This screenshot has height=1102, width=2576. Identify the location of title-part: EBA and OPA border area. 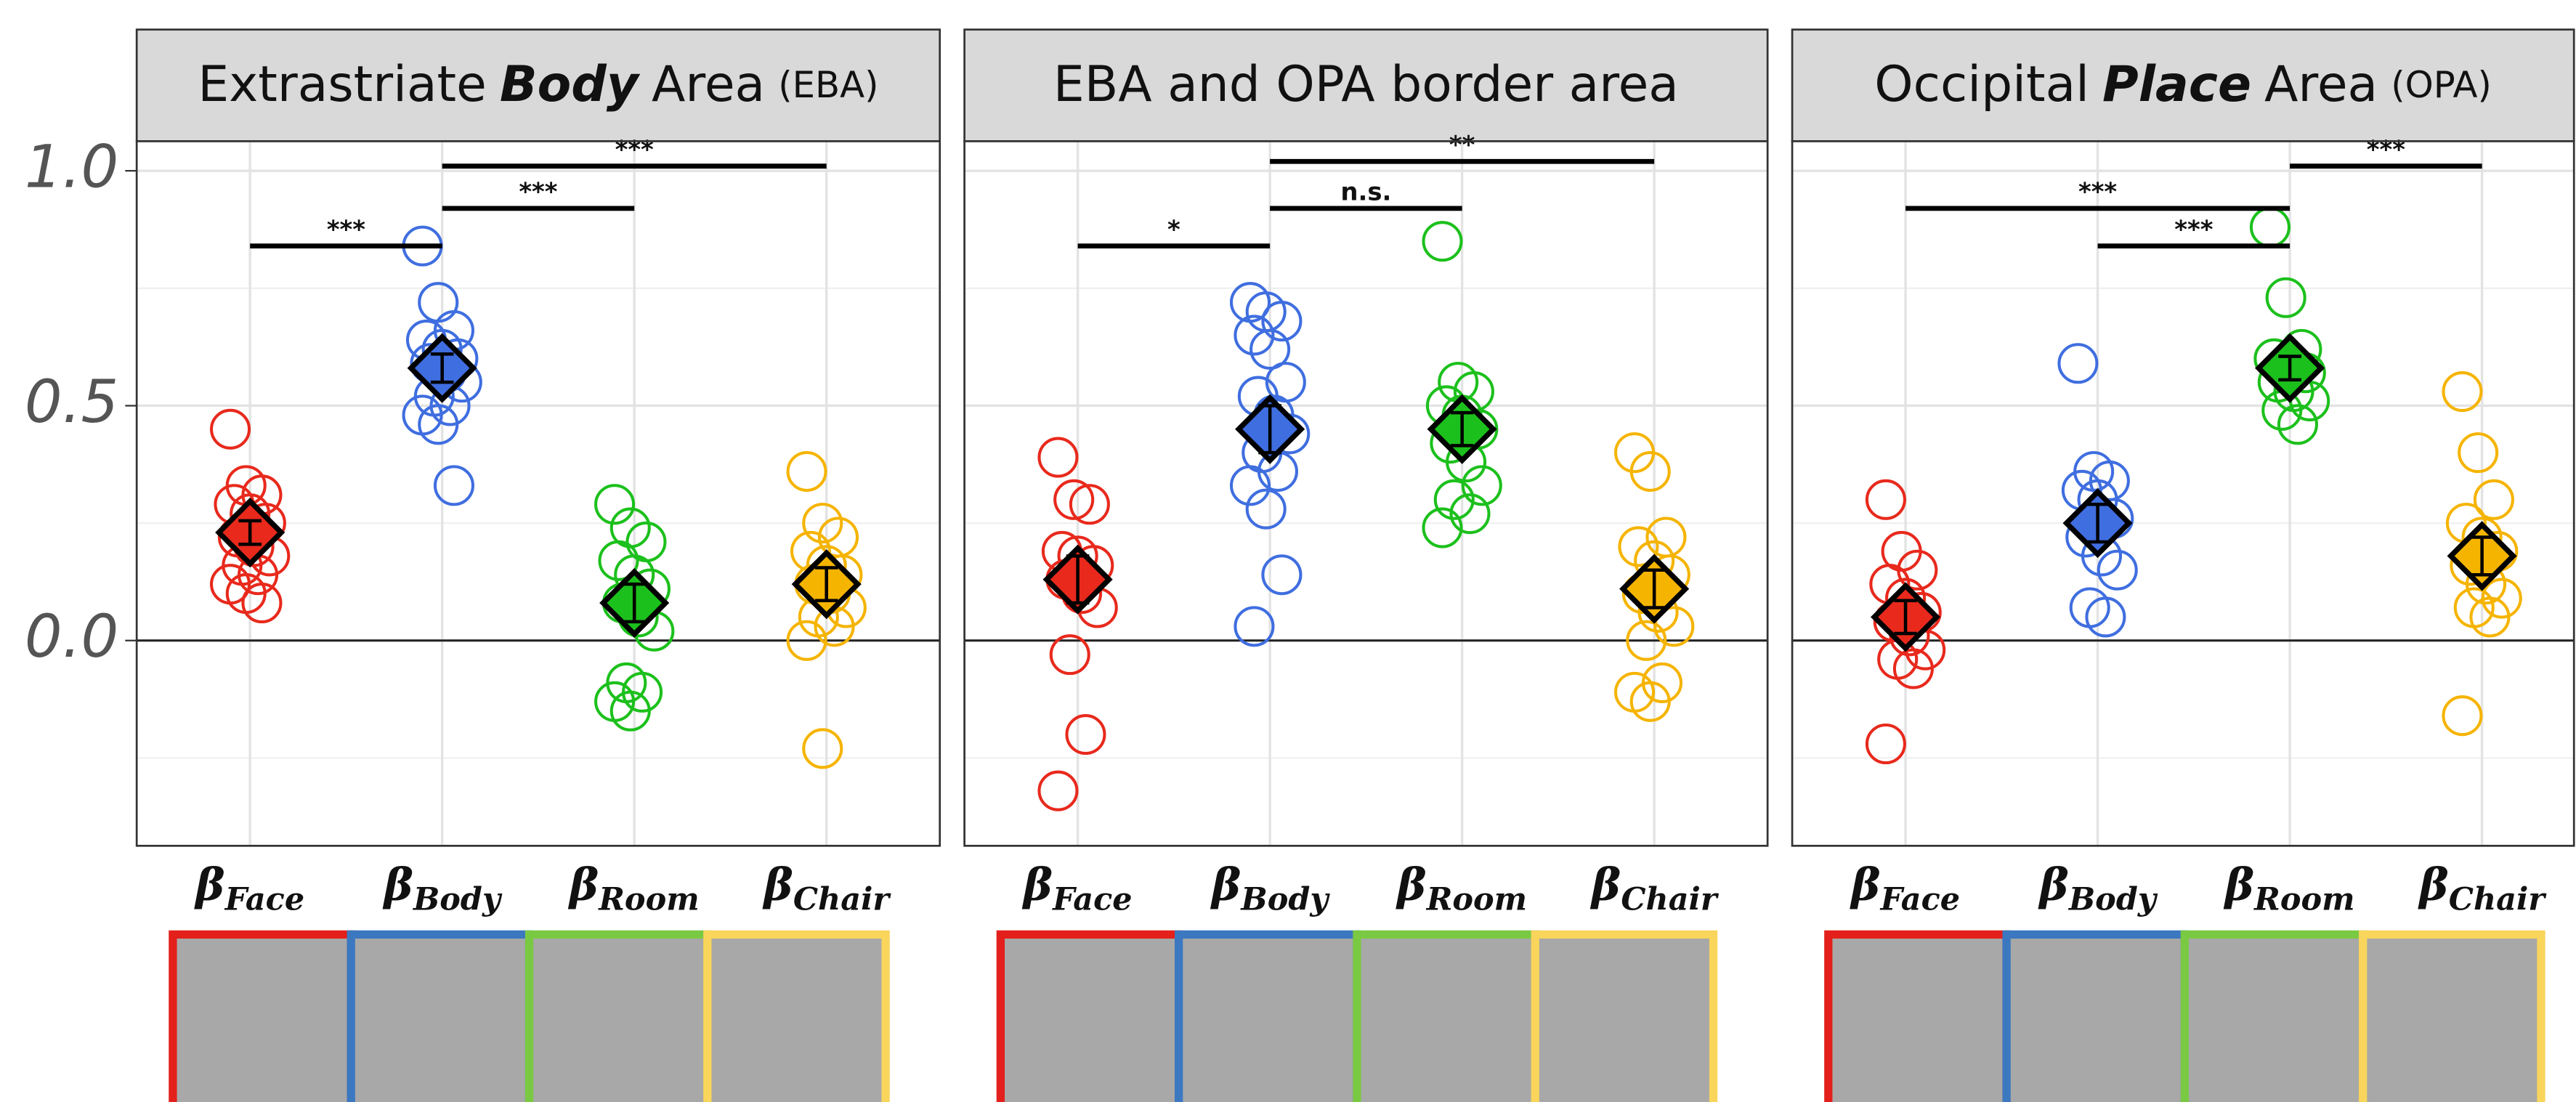
(1366, 83).